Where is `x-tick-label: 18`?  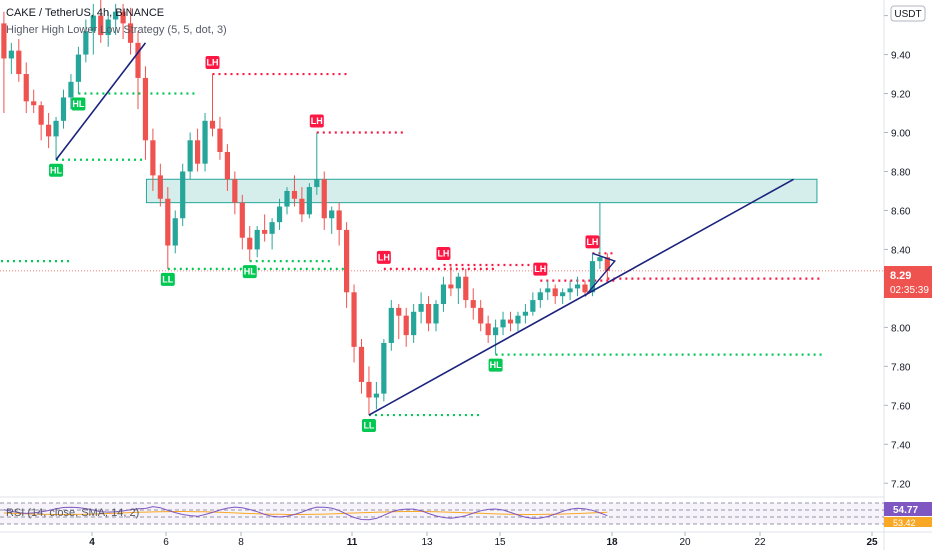 x-tick-label: 18 is located at coordinates (612, 542).